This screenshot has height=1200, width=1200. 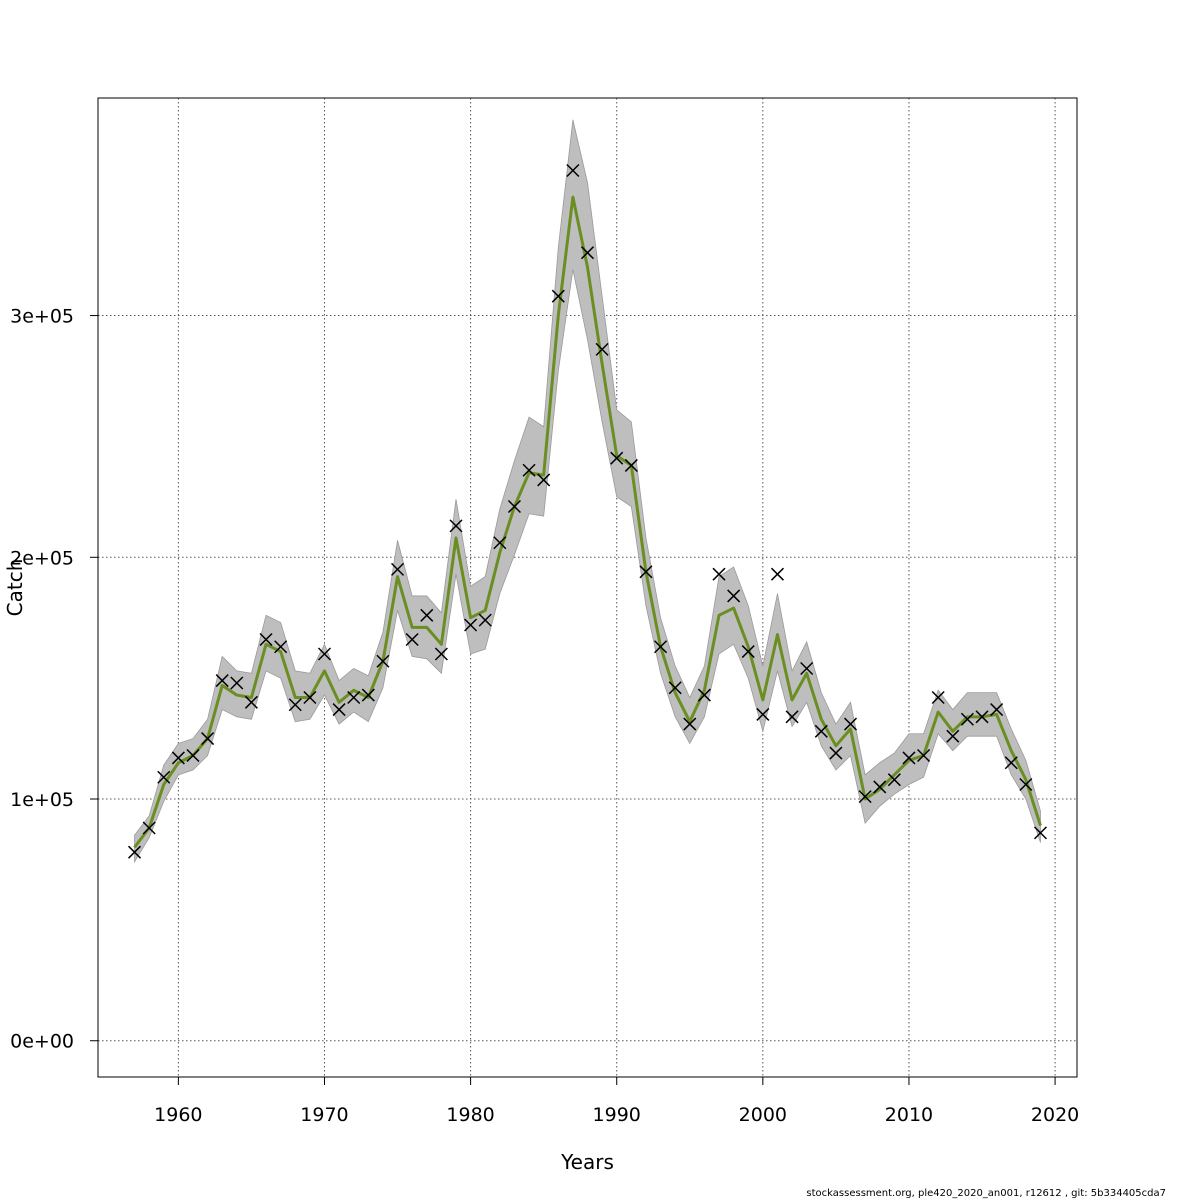 I want to click on y-axis-title: Catch, so click(x=15, y=588).